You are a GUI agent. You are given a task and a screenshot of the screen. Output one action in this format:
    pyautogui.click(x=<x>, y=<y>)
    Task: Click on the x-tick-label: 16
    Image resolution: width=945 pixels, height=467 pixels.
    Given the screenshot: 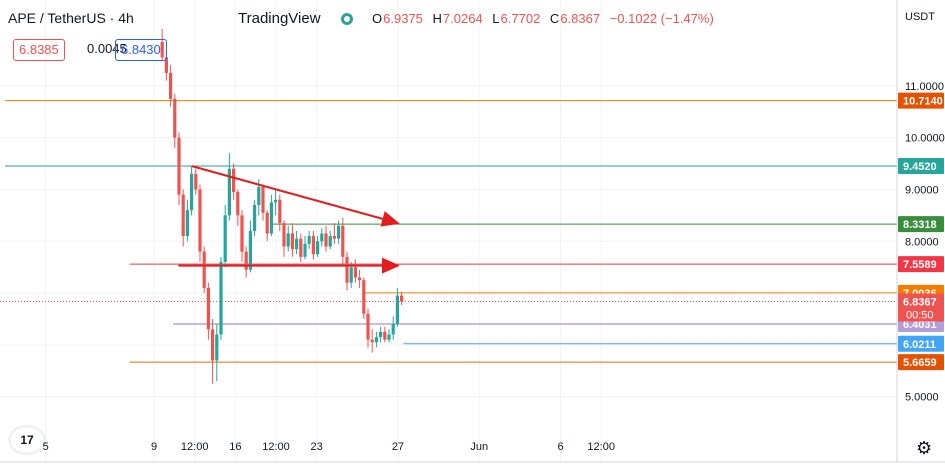 What is the action you would take?
    pyautogui.click(x=235, y=447)
    